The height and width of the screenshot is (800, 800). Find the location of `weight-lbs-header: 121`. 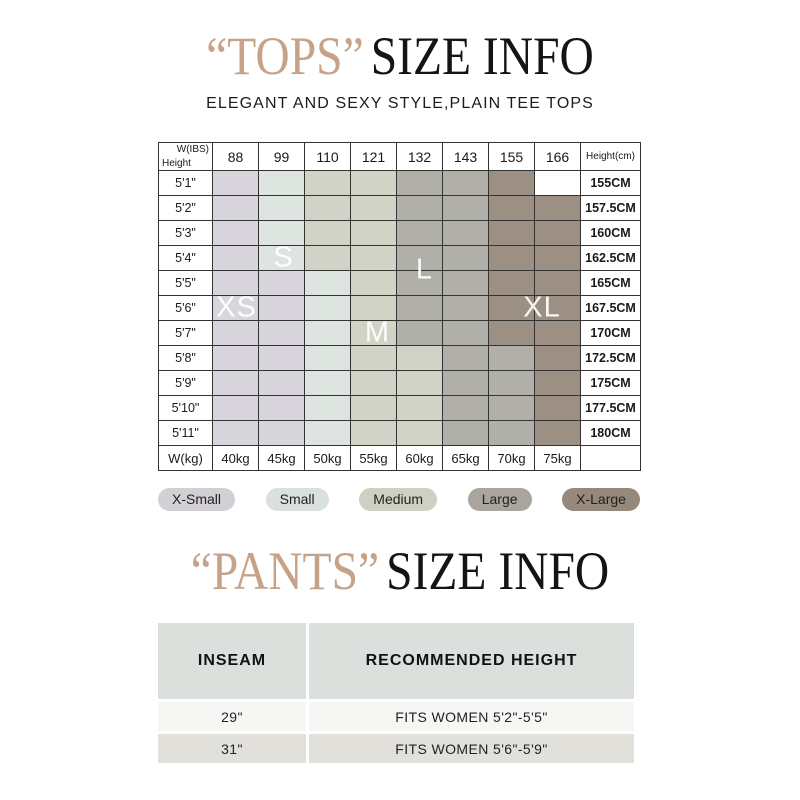

weight-lbs-header: 121 is located at coordinates (373, 156).